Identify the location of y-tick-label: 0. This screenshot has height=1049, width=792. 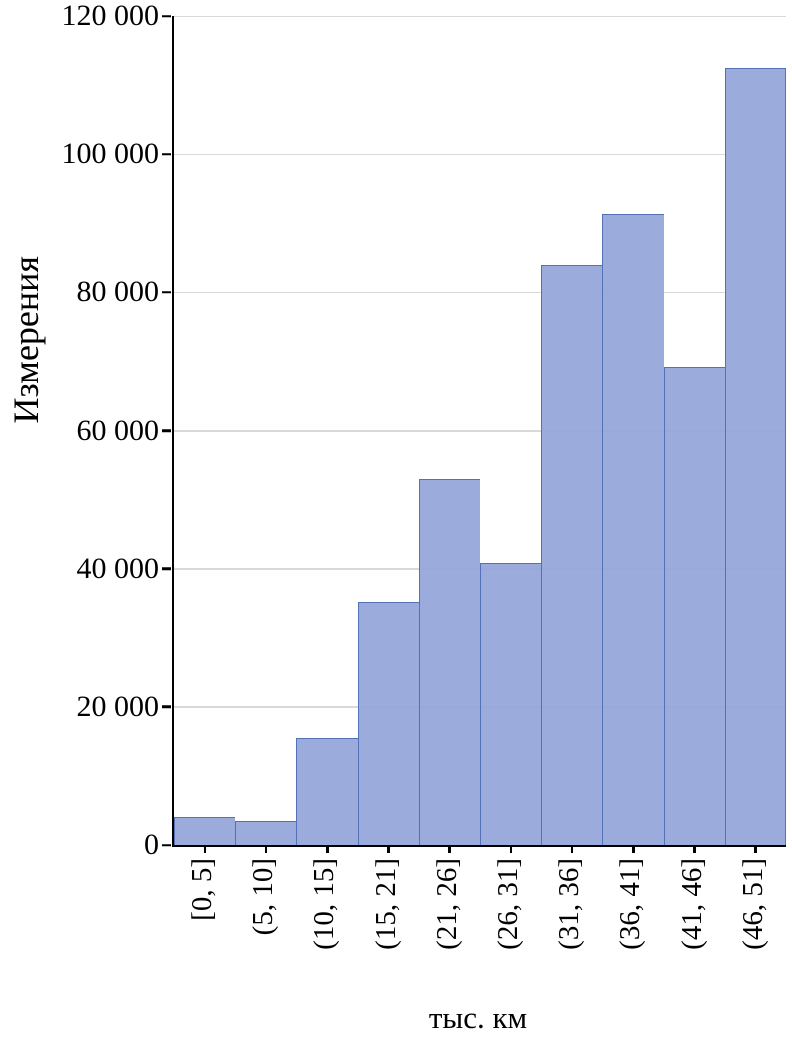
(151, 844).